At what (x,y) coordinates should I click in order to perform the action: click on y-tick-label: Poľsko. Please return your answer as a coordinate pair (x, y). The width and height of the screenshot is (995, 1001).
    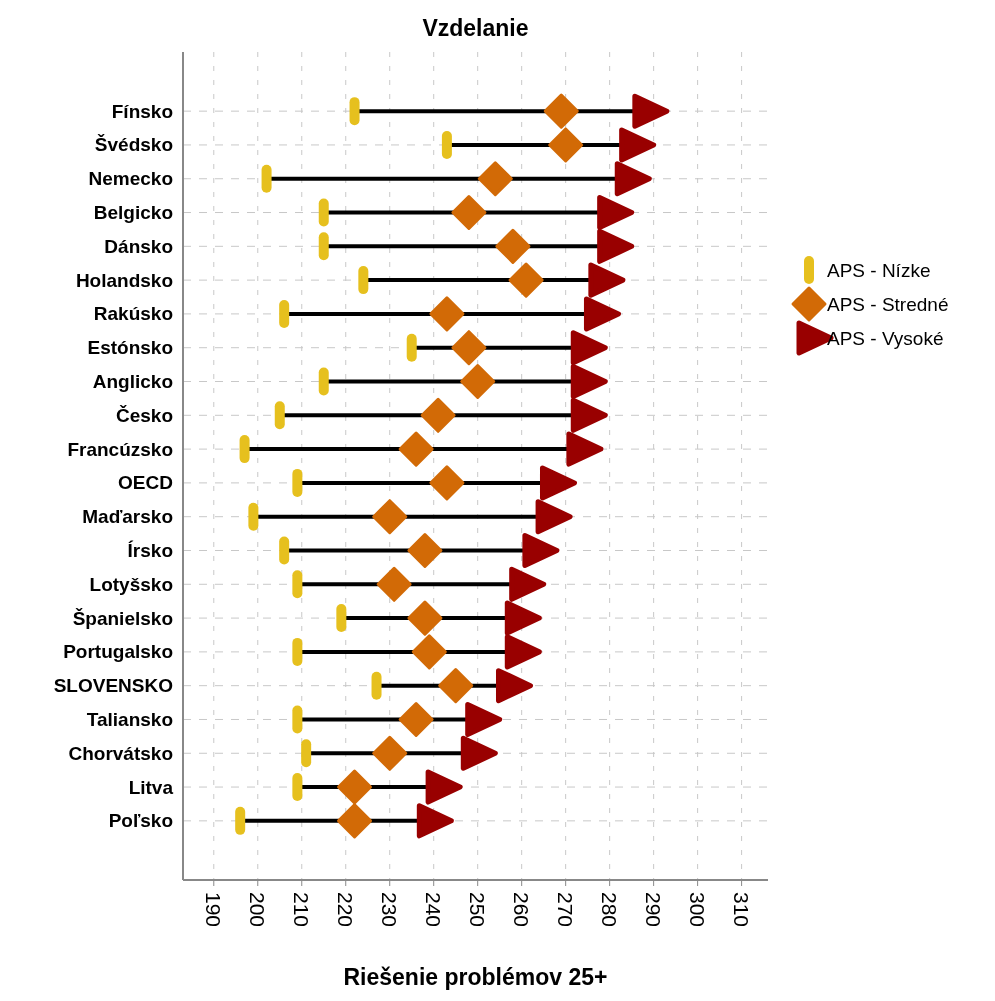
    Looking at the image, I should click on (140, 821).